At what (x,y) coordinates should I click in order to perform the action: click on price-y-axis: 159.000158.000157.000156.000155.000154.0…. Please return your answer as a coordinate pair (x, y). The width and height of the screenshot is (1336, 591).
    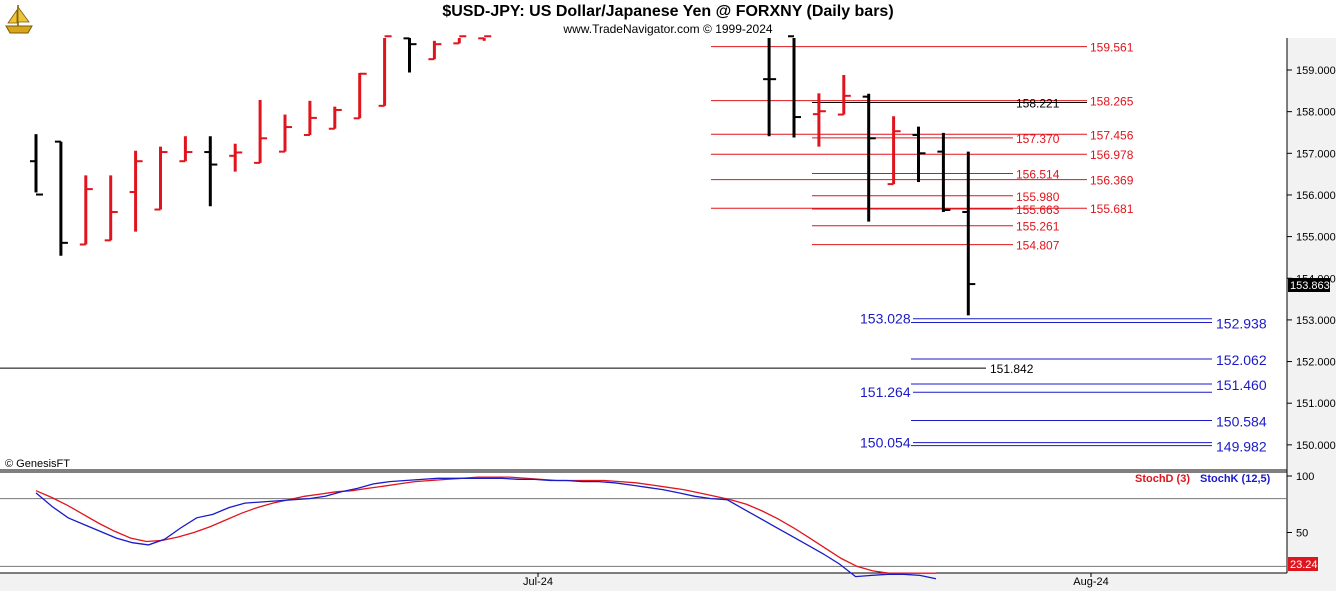
    Looking at the image, I should click on (1311, 258).